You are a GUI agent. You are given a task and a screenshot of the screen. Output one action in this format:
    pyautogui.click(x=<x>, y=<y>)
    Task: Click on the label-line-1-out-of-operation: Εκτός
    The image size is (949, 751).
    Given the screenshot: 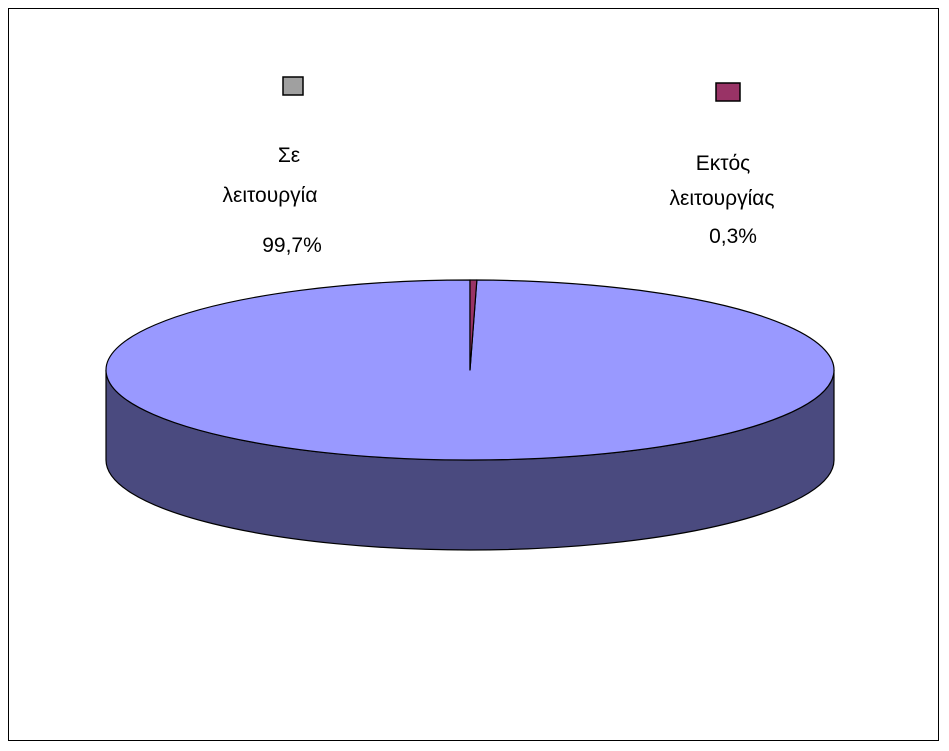 What is the action you would take?
    pyautogui.click(x=723, y=163)
    